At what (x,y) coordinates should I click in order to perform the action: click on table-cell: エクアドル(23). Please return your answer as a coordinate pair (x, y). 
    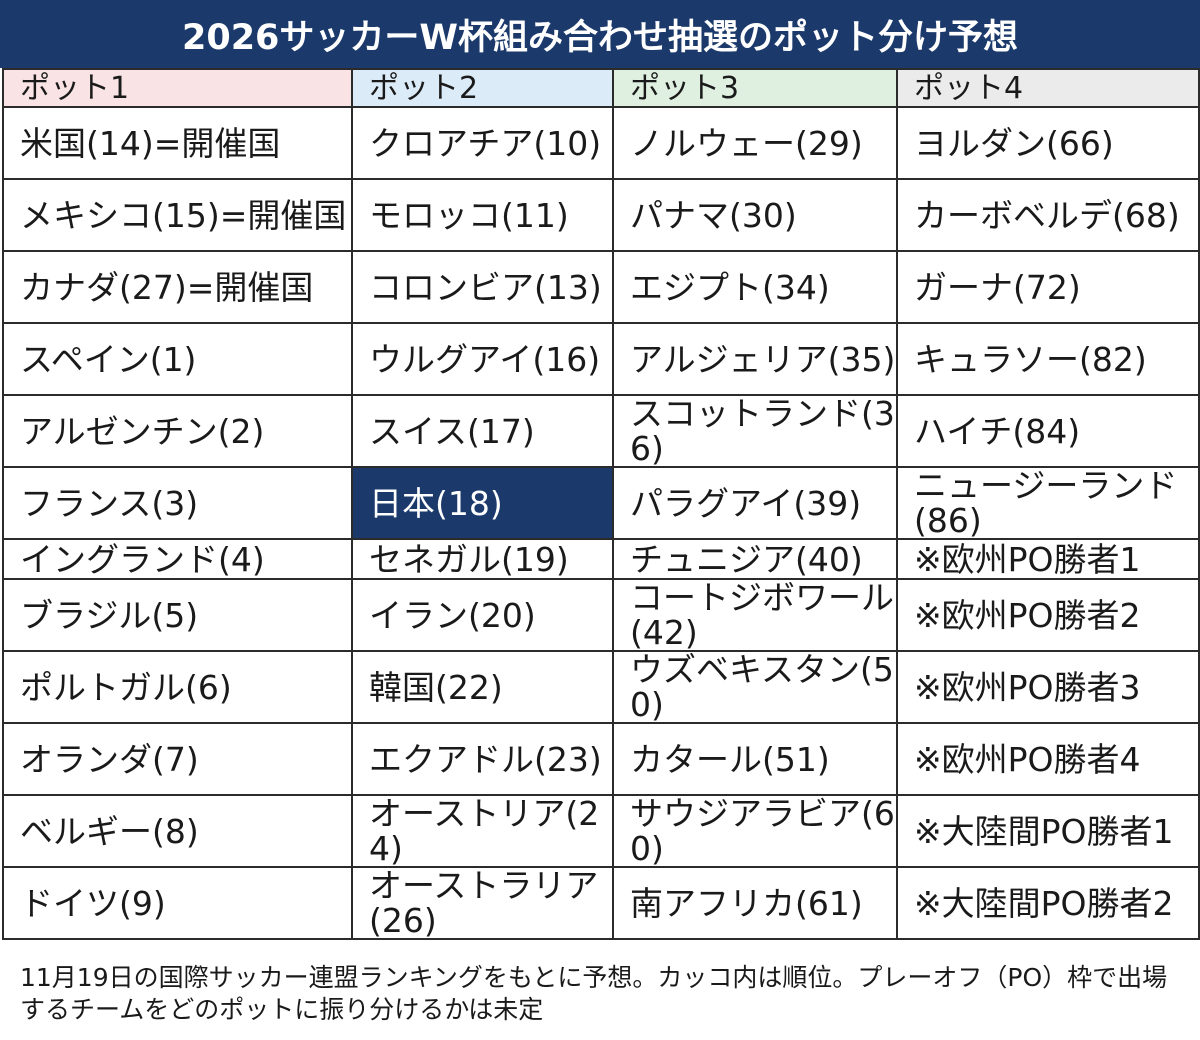
    Looking at the image, I should click on (482, 759).